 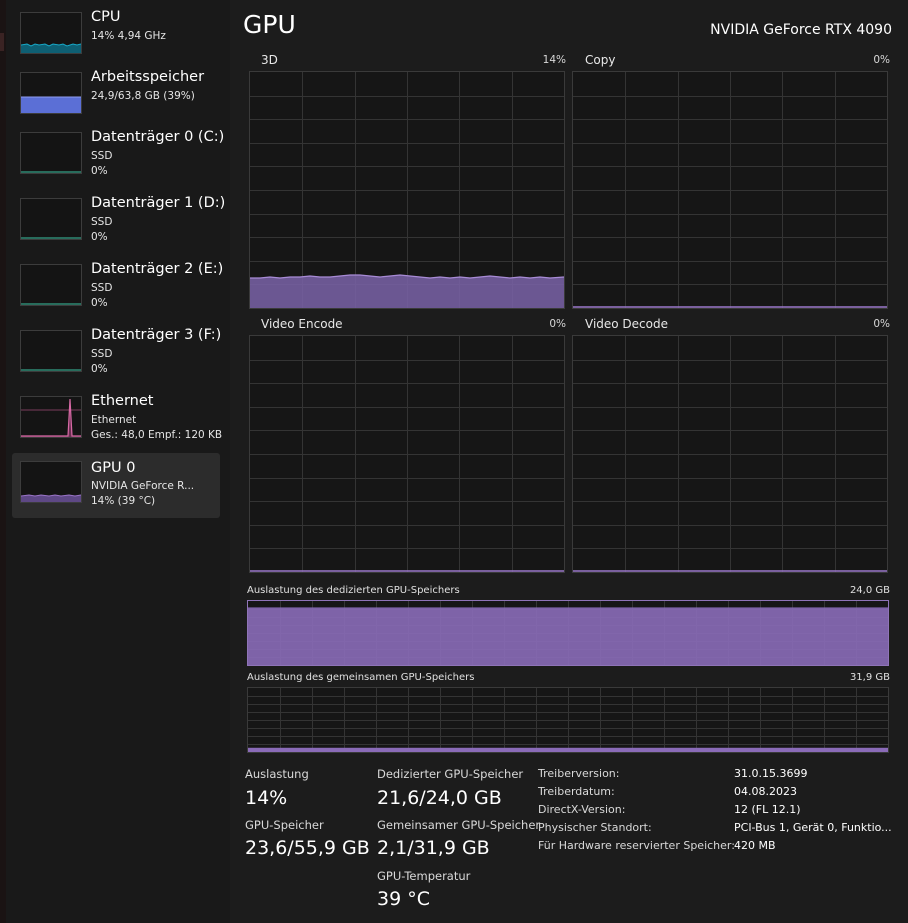 I want to click on sidebar-item-disk-c: Datenträger 0 (C:) SSD 0%, so click(x=118, y=160).